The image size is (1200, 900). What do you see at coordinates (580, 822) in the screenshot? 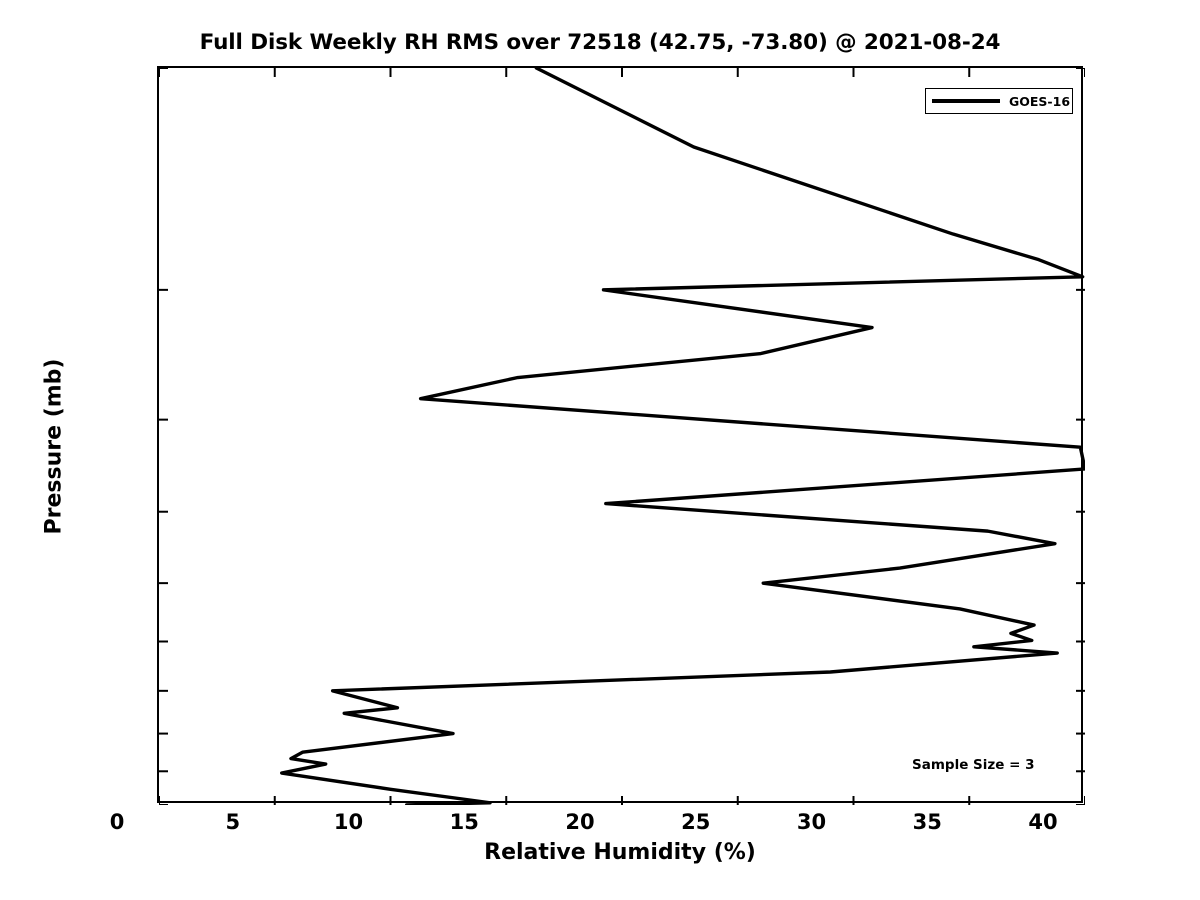
I see `x-tick-label-20: 20` at bounding box center [580, 822].